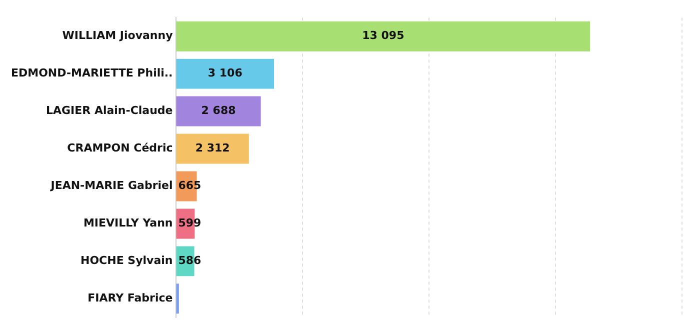 The width and height of the screenshot is (700, 335). I want to click on data-label: 13 095, so click(383, 35).